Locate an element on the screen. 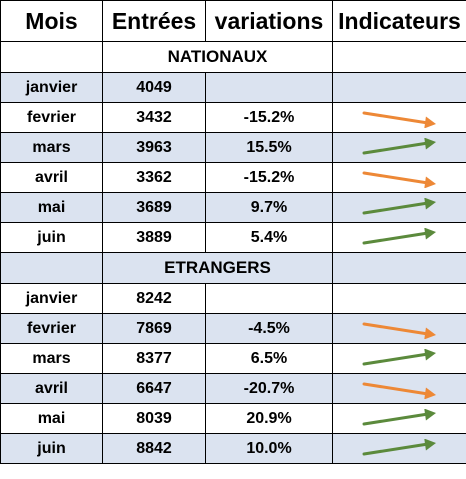 The height and width of the screenshot is (479, 466). table-row: avril 3362 -15.2% is located at coordinates (233, 177).